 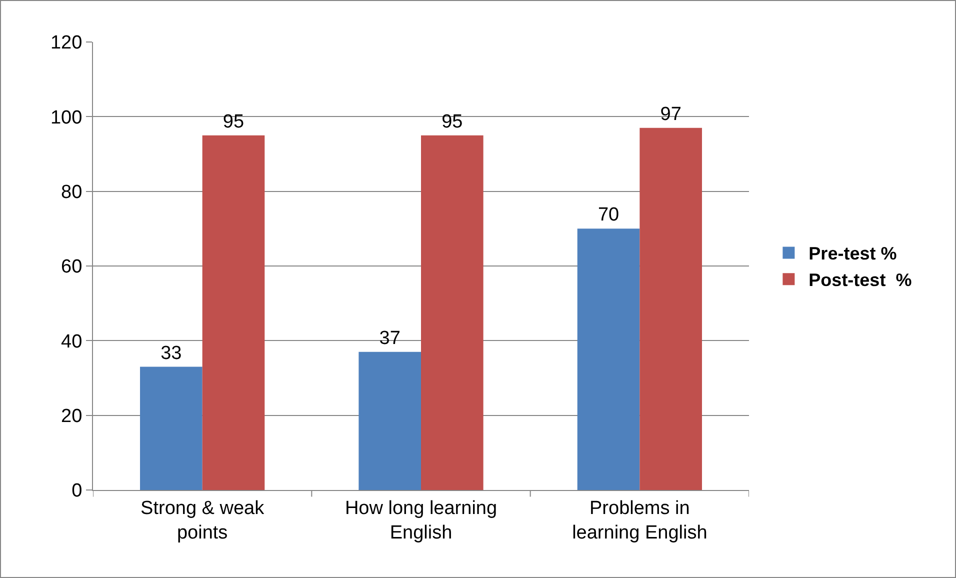 What do you see at coordinates (71, 416) in the screenshot?
I see `y-tick-label: 20` at bounding box center [71, 416].